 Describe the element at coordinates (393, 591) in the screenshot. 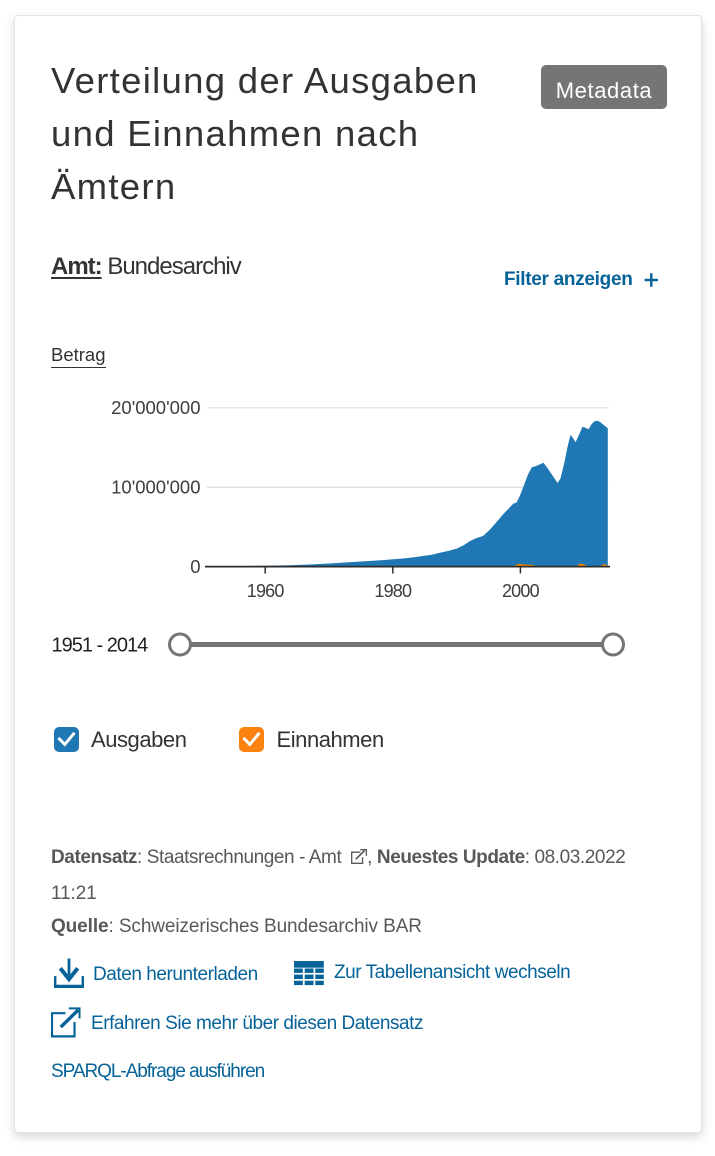

I see `svg-text: 1980` at that location.